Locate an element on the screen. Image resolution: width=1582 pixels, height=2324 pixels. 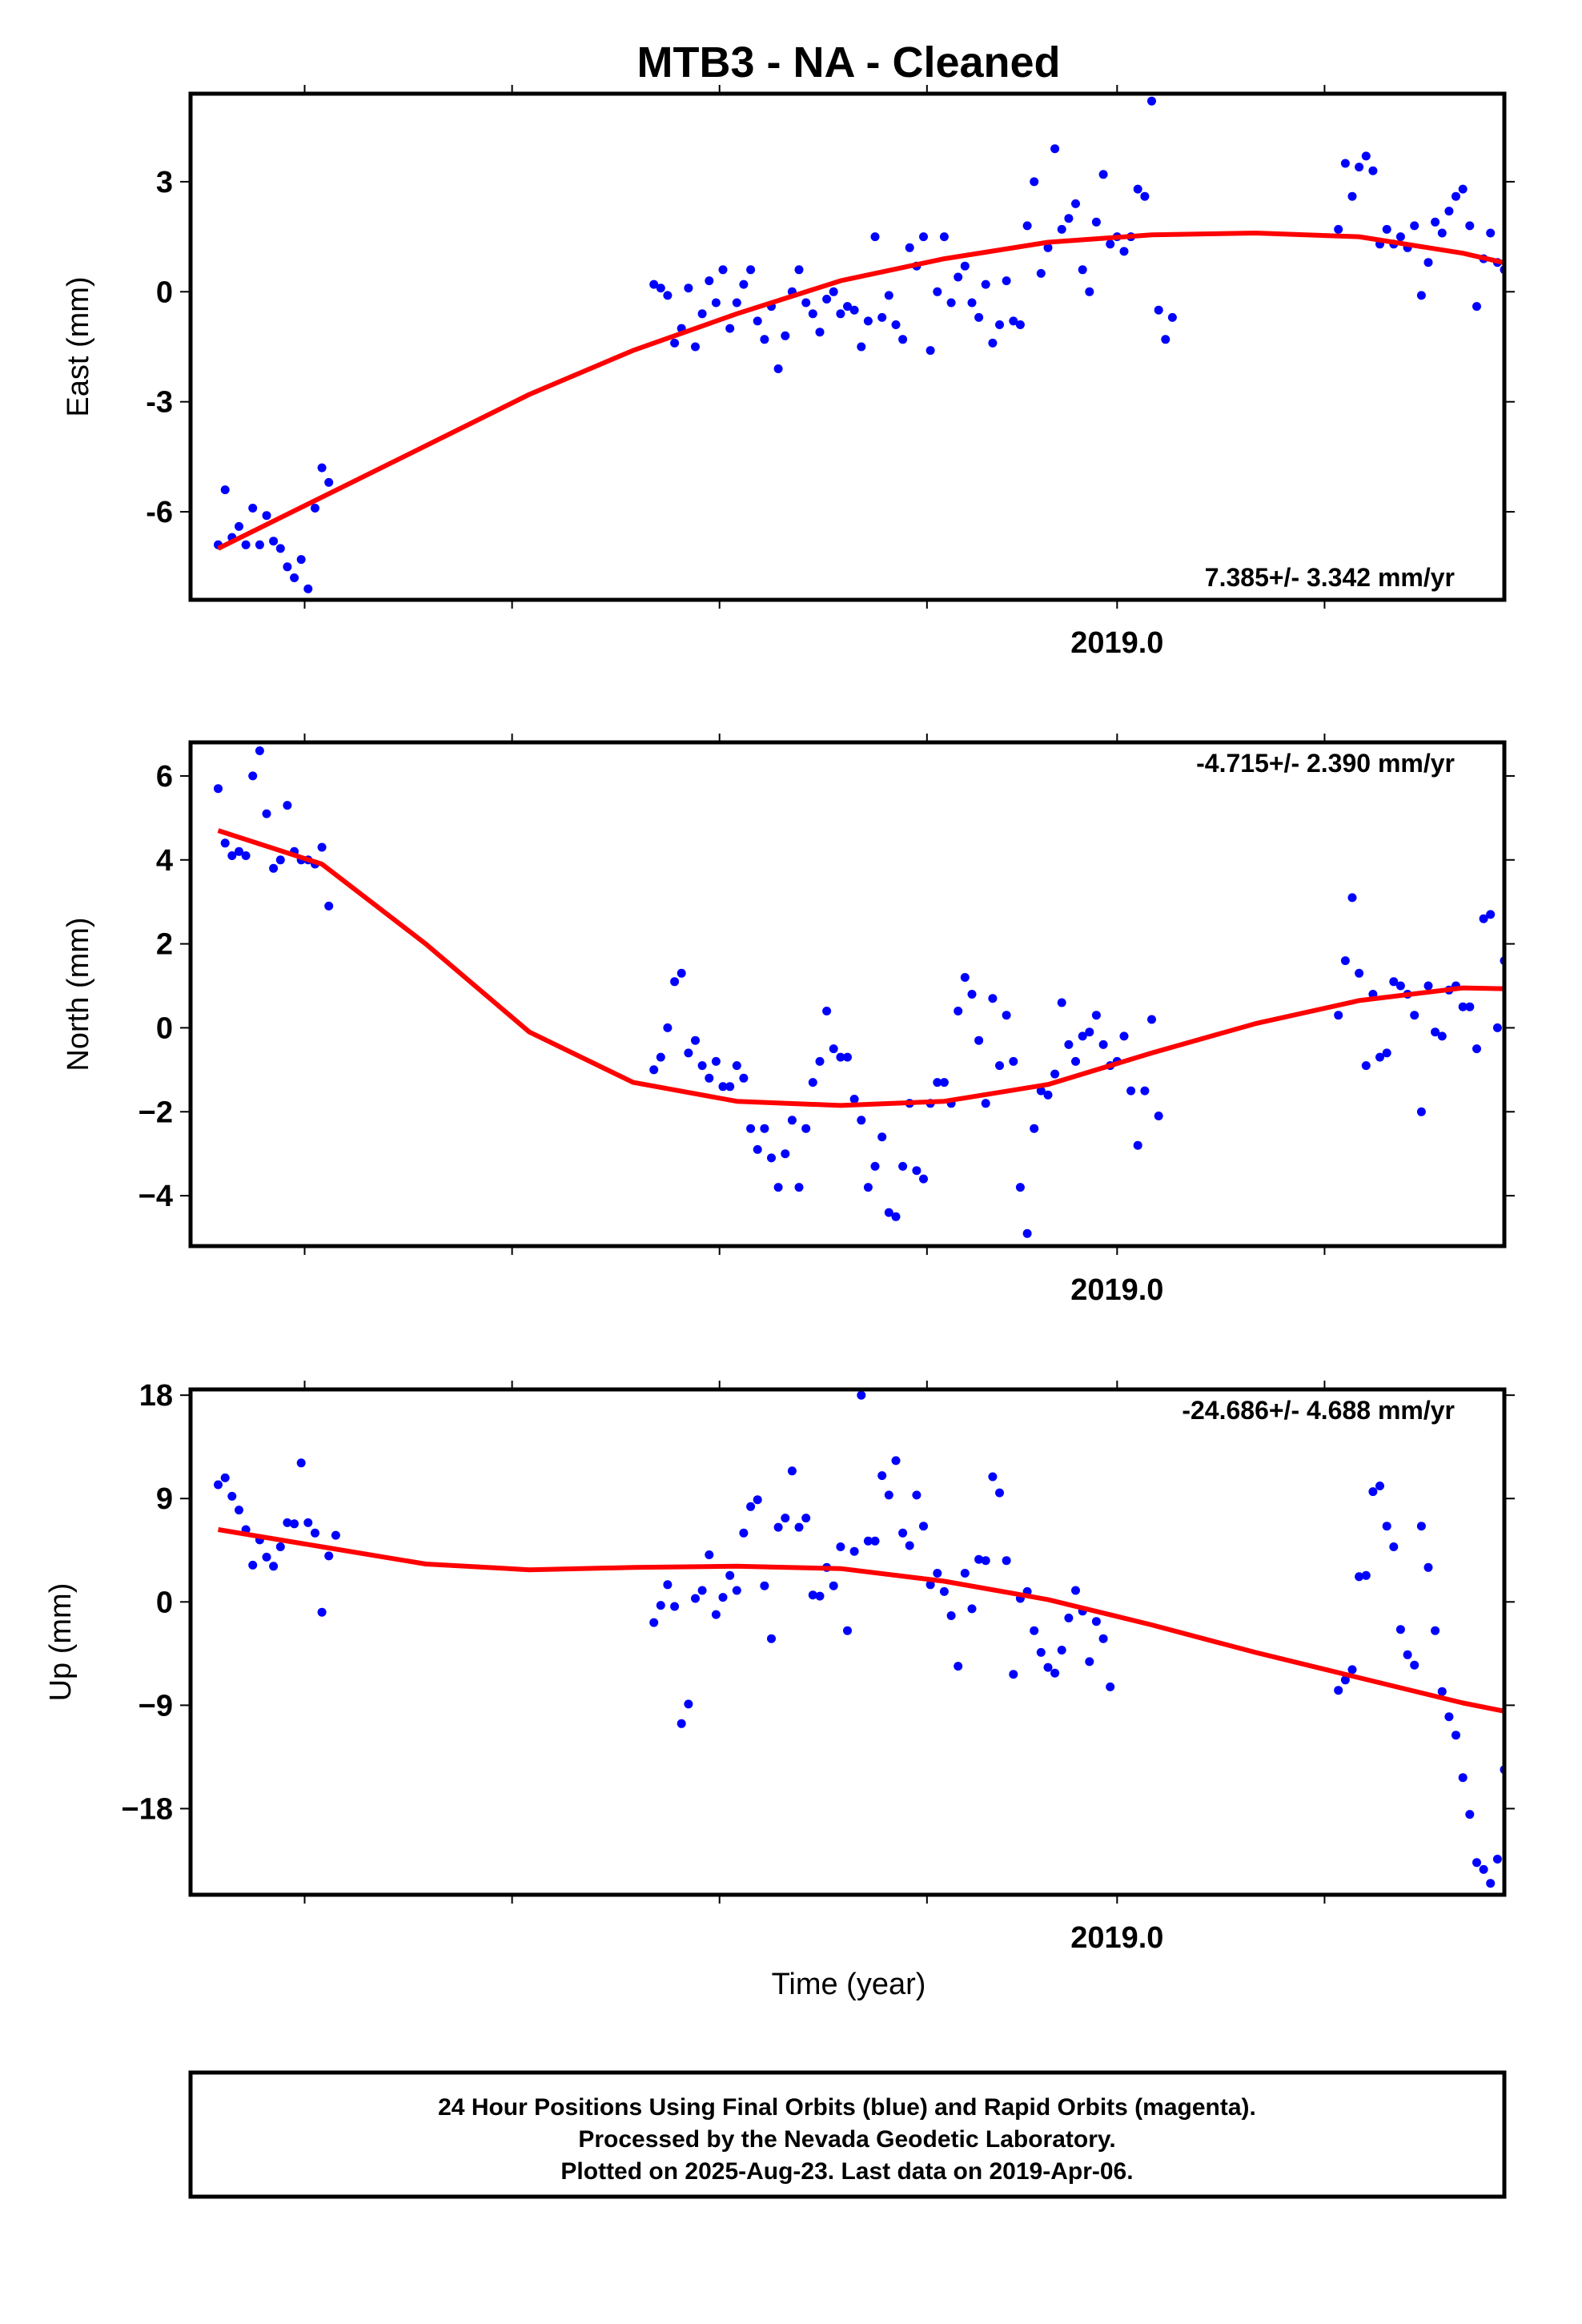
y-tick-label: −9 is located at coordinates (156, 1706).